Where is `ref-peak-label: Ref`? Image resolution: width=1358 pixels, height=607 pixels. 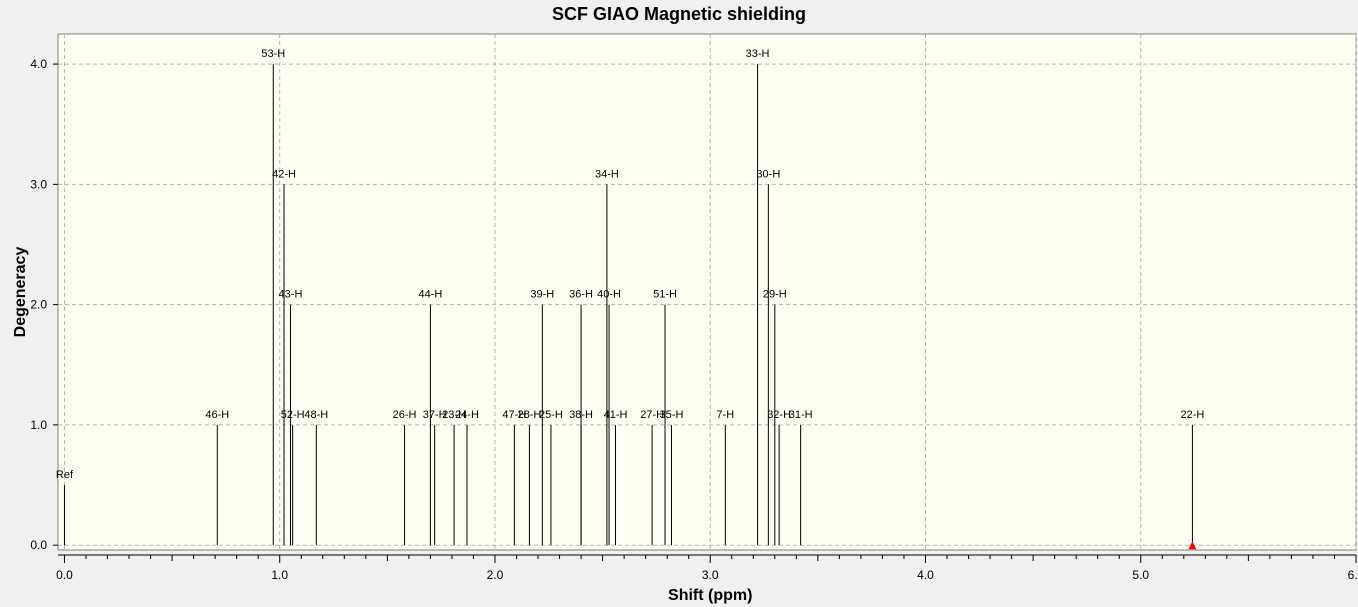 ref-peak-label: Ref is located at coordinates (65, 475).